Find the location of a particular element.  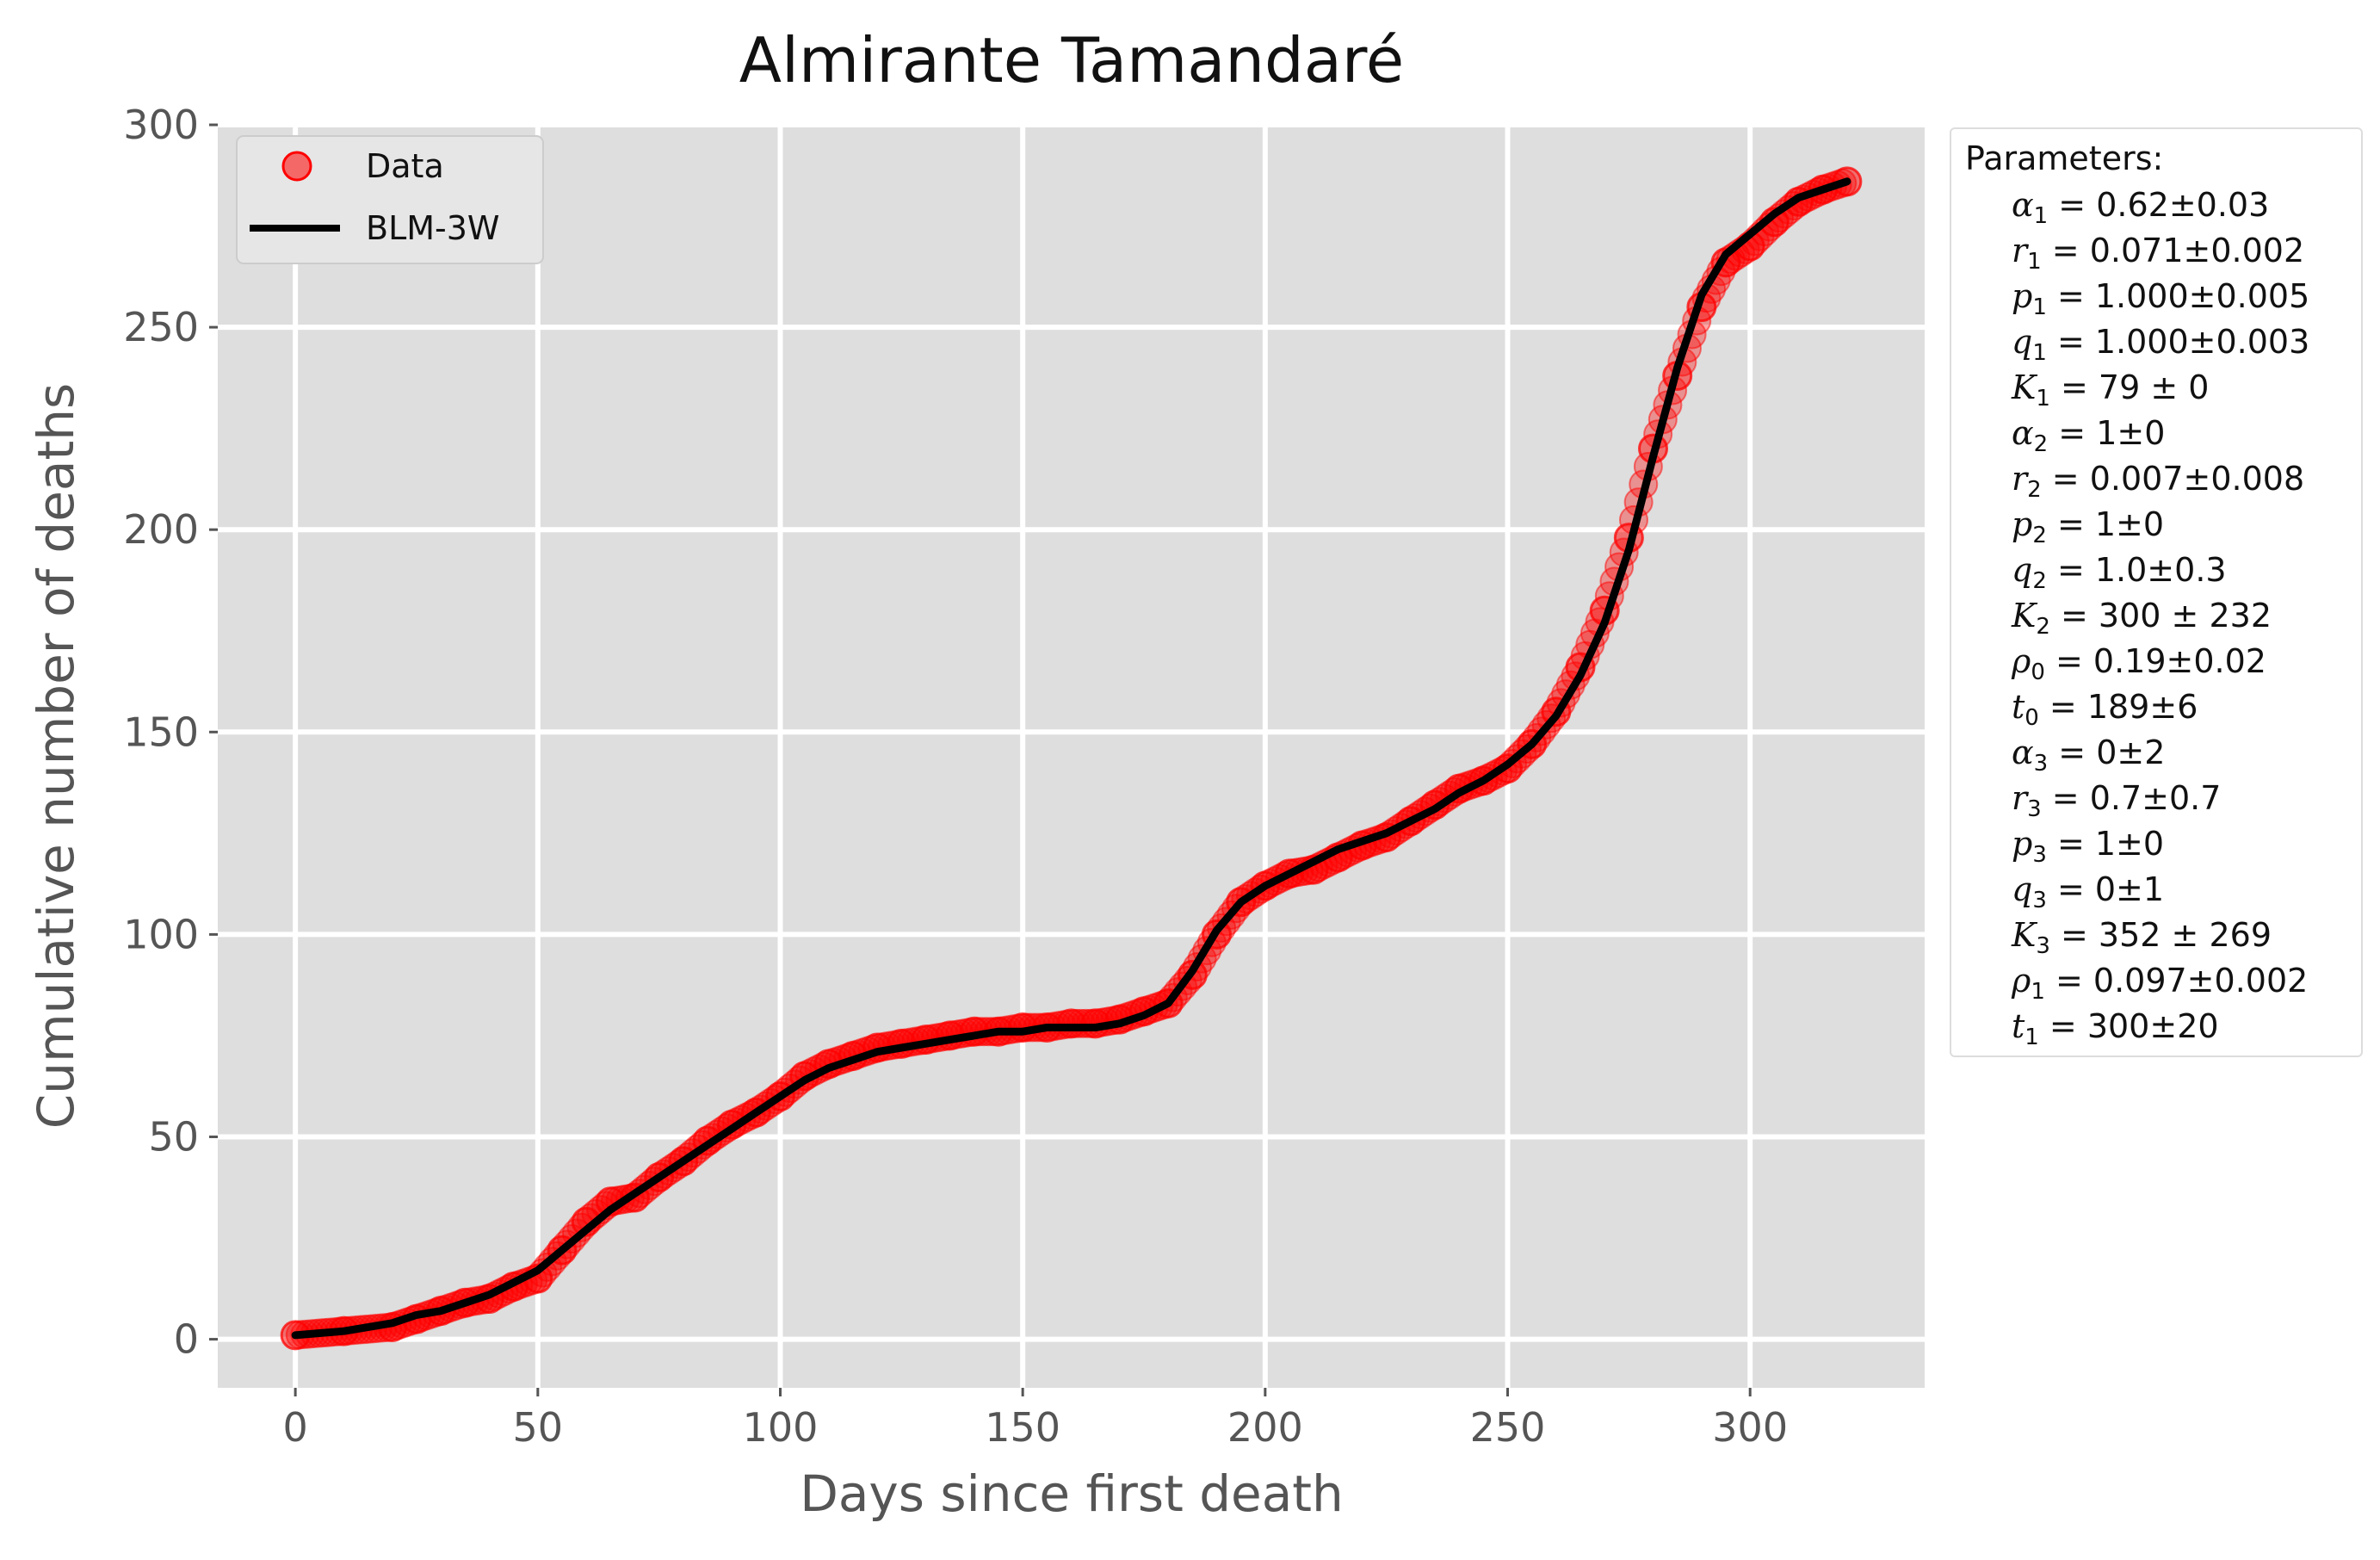

parameter-line: p3 = 1±0 is located at coordinates (2088, 846).